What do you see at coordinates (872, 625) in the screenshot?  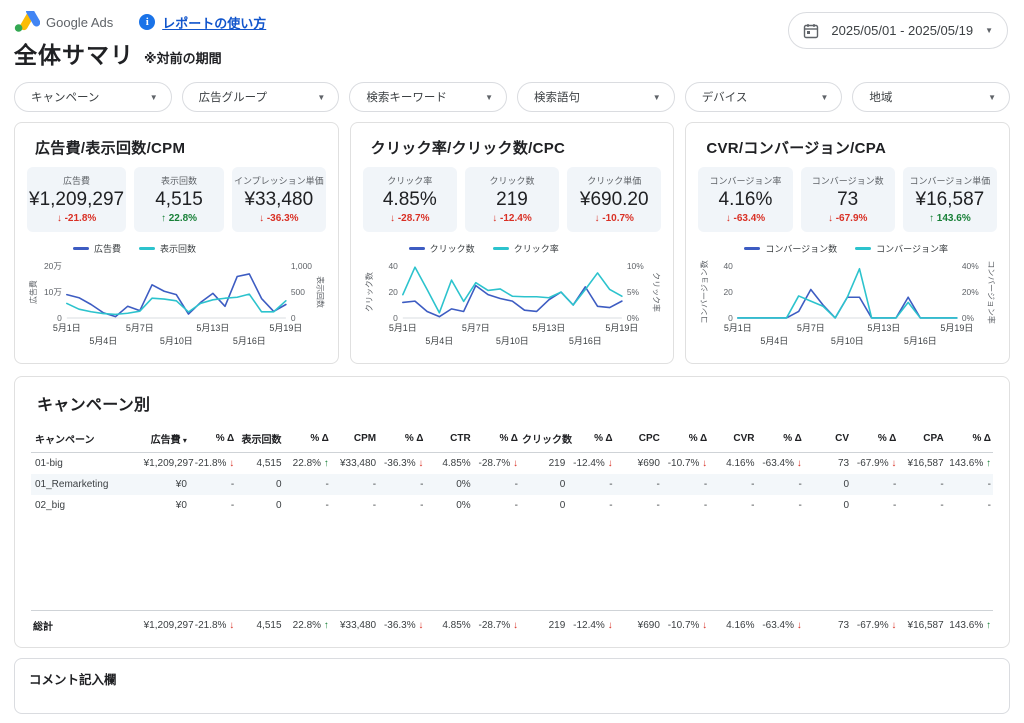 I see `cell-value: -67.9%` at bounding box center [872, 625].